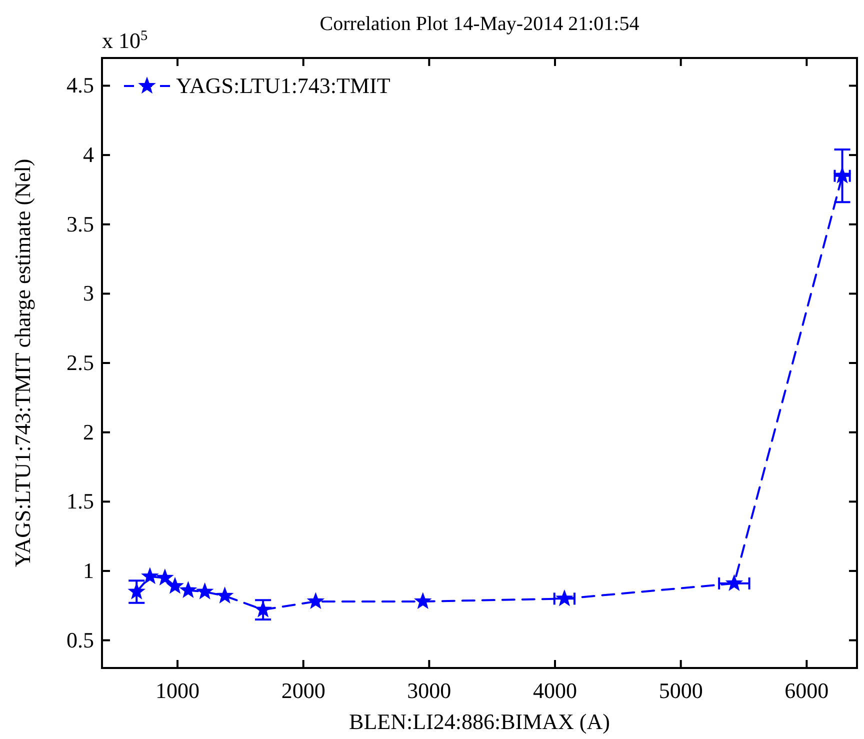 This screenshot has width=864, height=739. I want to click on x-tick-label: 1000, so click(178, 690).